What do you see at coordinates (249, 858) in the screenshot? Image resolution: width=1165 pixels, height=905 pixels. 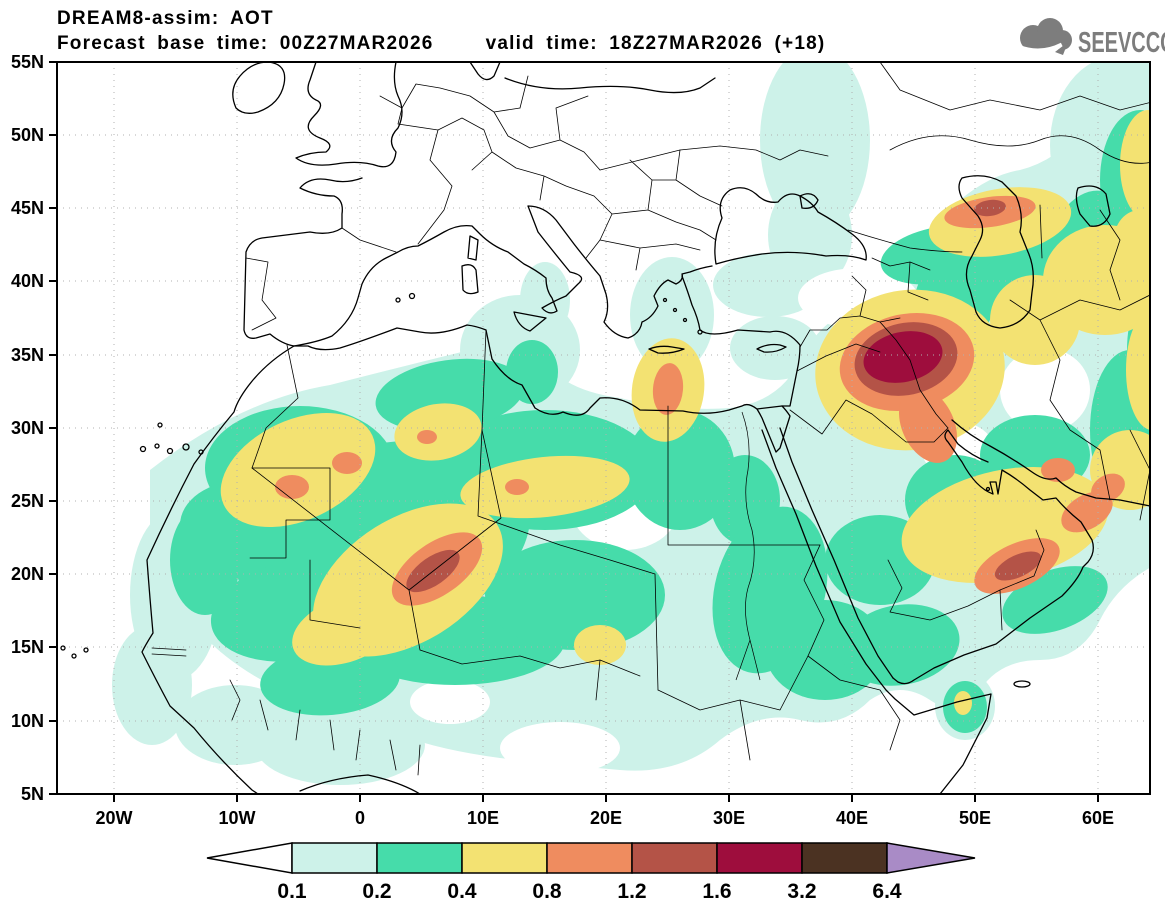 I see `colorbar-left-arrow` at bounding box center [249, 858].